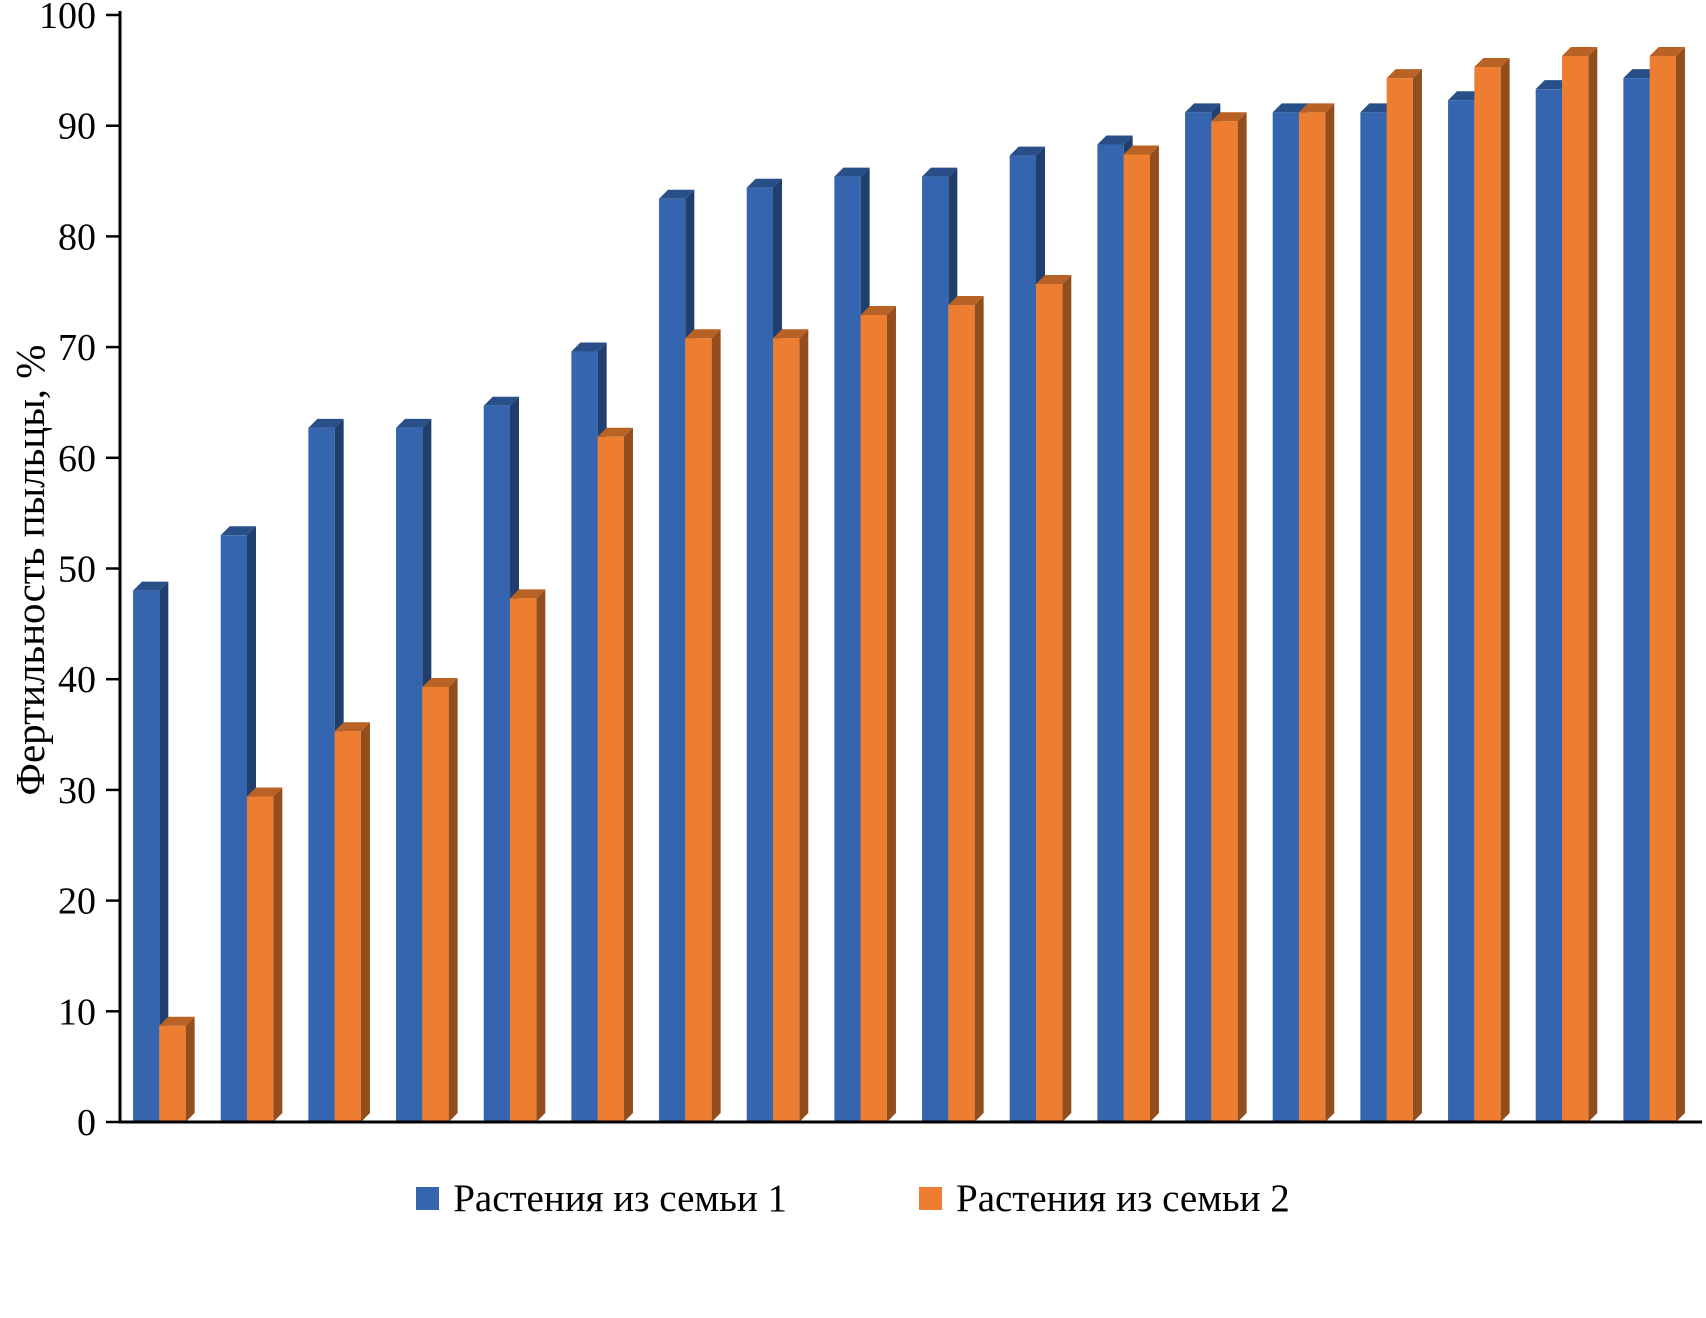  I want to click on legend-item-family1: Растения из семьи 1, so click(601, 1198).